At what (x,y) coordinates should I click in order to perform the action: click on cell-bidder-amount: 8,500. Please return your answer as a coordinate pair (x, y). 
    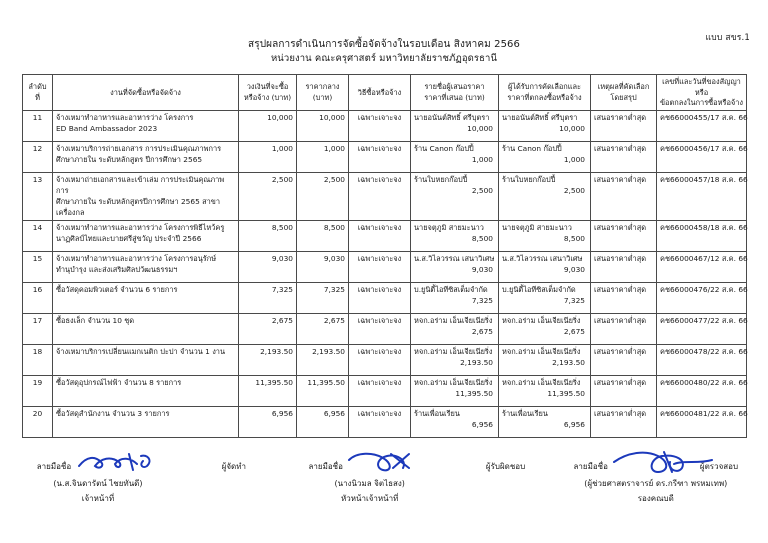
    Looking at the image, I should click on (482, 239).